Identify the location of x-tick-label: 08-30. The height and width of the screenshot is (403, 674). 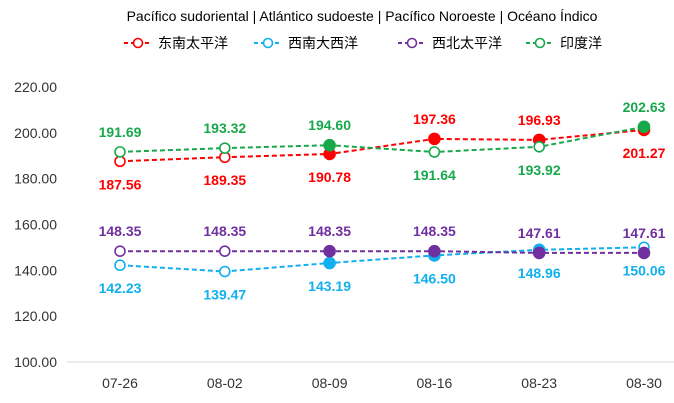
(644, 383).